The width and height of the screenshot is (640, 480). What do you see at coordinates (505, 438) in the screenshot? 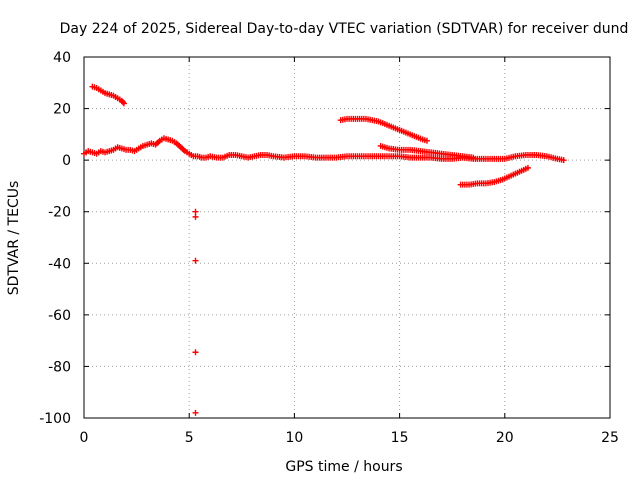
I see `x-tick-label: 20` at bounding box center [505, 438].